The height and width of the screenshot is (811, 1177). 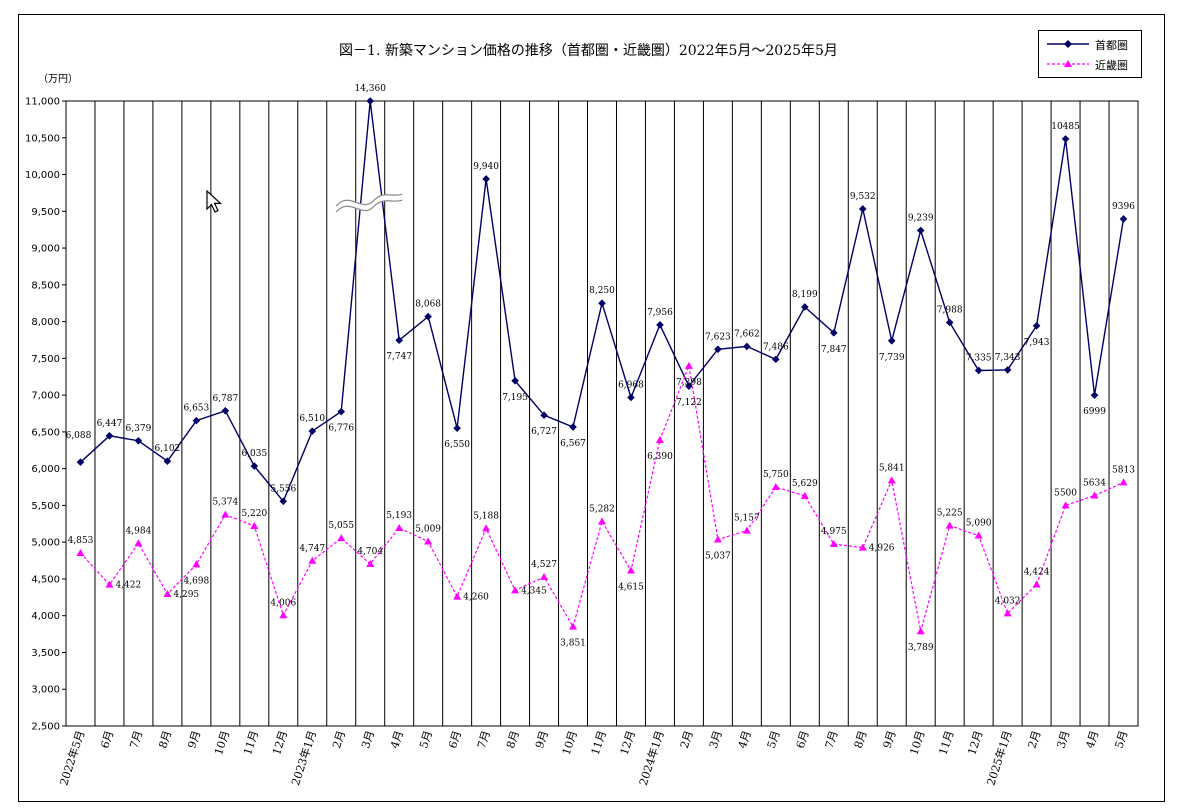 I want to click on data-label-kinki: 3,789, so click(x=921, y=648).